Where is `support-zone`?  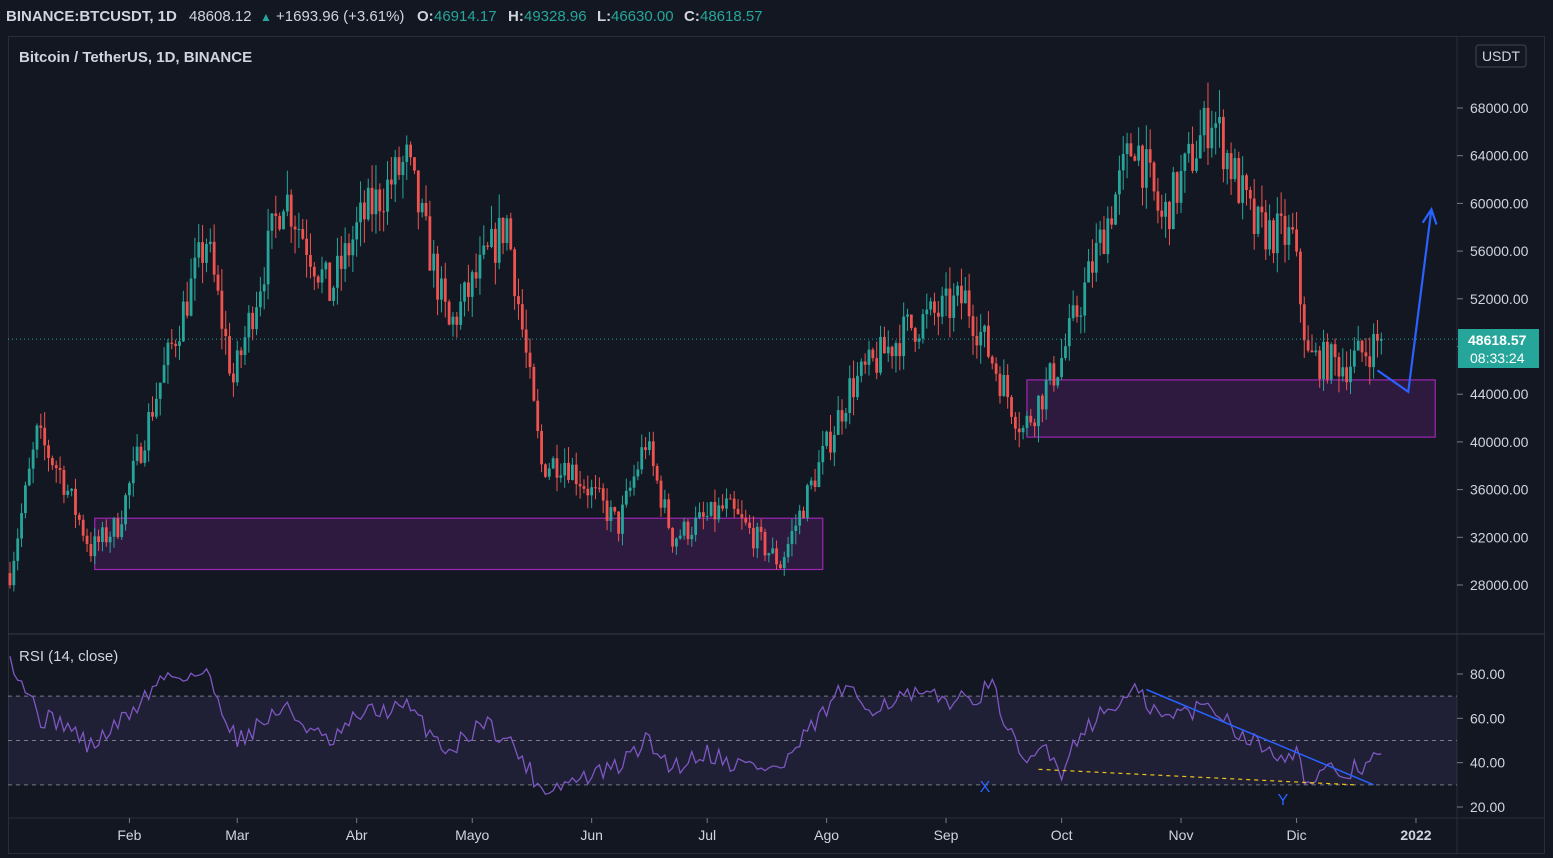 support-zone is located at coordinates (1231, 408).